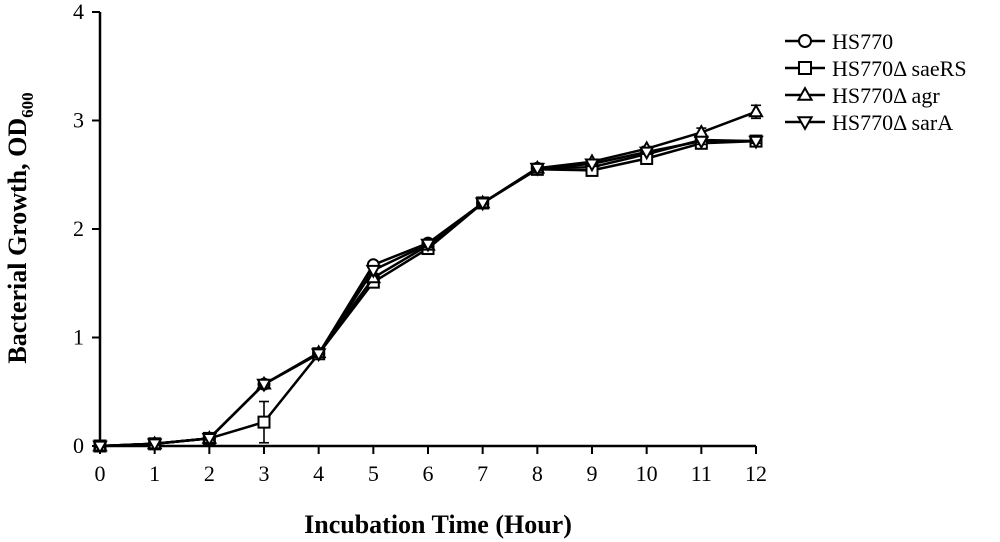 This screenshot has width=1000, height=542. Describe the element at coordinates (264, 473) in the screenshot. I see `x-tick-label: 3` at that location.